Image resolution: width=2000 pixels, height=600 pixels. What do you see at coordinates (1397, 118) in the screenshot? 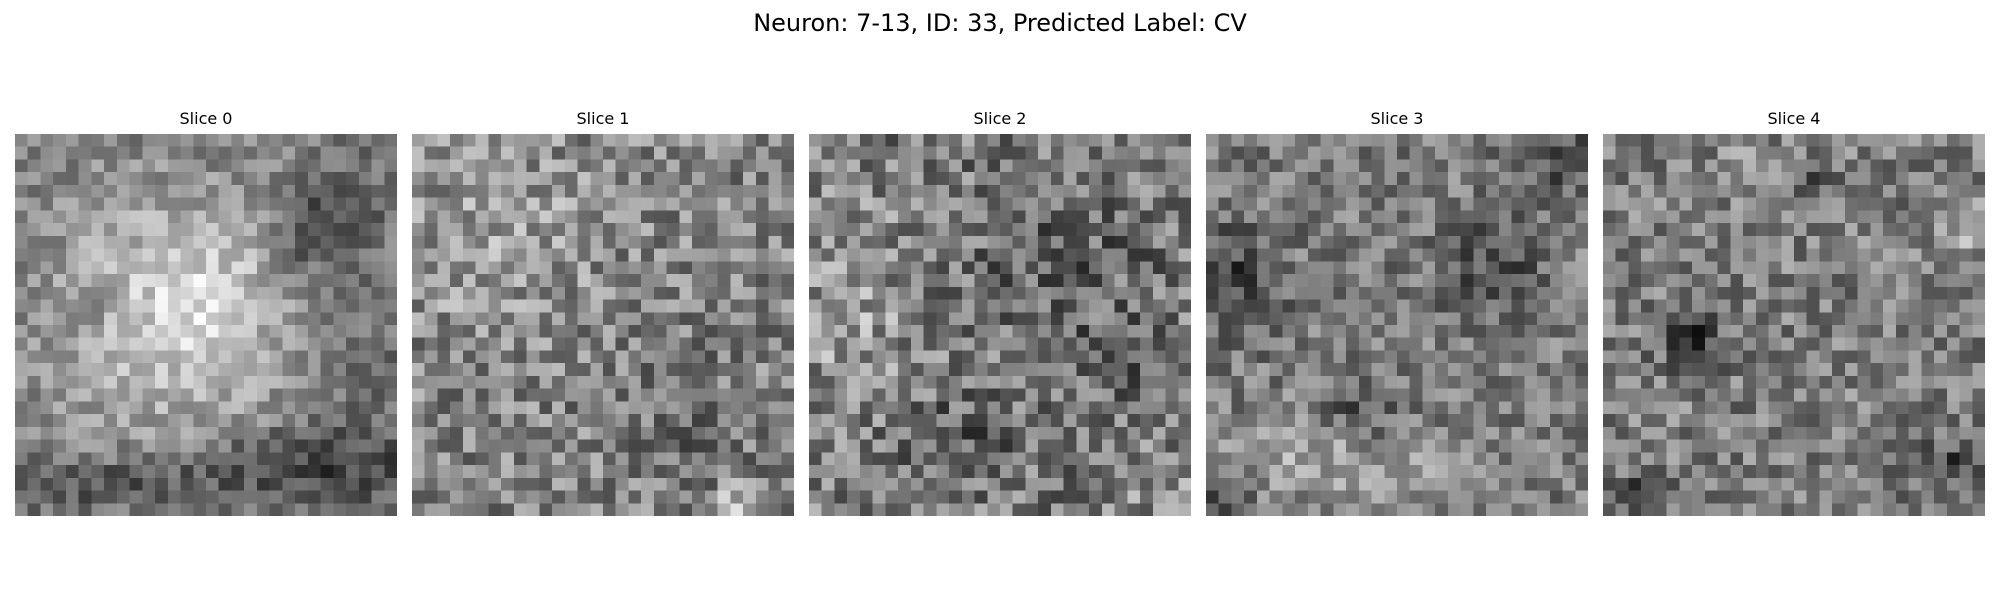
I see `slice-title-3: Slice 3` at bounding box center [1397, 118].